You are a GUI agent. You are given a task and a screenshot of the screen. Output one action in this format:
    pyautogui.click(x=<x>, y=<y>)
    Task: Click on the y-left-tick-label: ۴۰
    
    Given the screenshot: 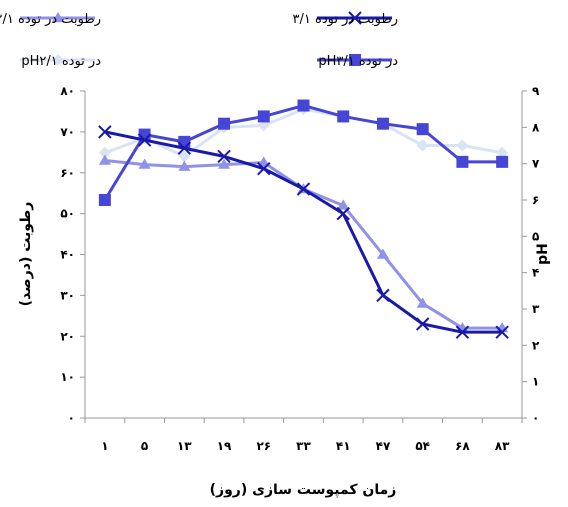 What is the action you would take?
    pyautogui.click(x=67, y=255)
    